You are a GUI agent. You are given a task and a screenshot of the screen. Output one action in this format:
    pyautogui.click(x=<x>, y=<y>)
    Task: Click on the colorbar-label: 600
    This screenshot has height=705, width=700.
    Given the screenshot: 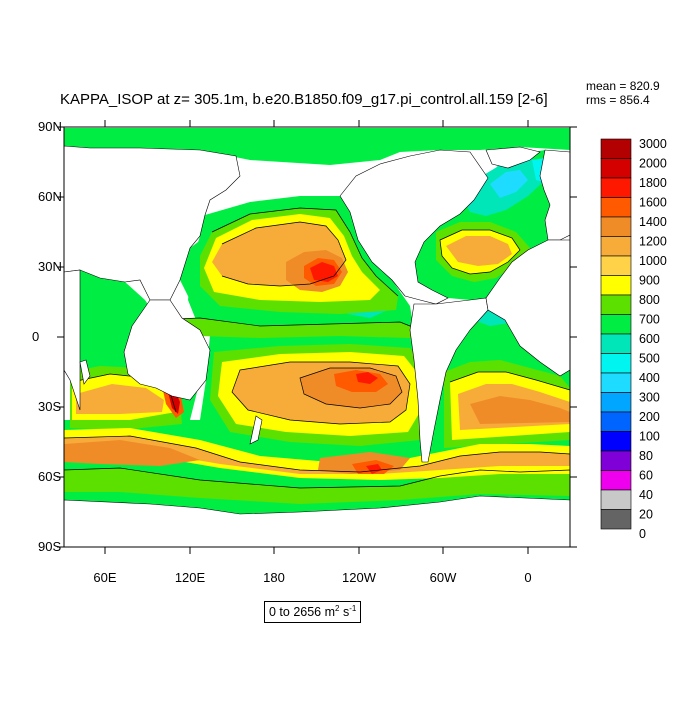 What is the action you would take?
    pyautogui.click(x=649, y=339)
    